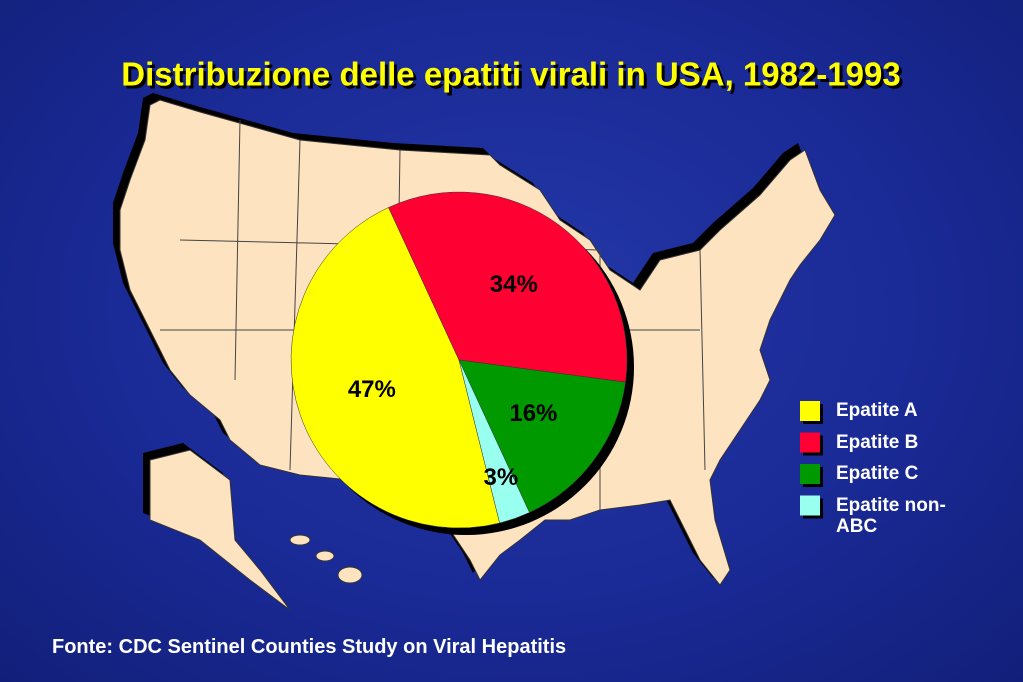 This screenshot has height=682, width=1023. What do you see at coordinates (891, 515) in the screenshot?
I see `legend-label: Epatite non-ABC` at bounding box center [891, 515].